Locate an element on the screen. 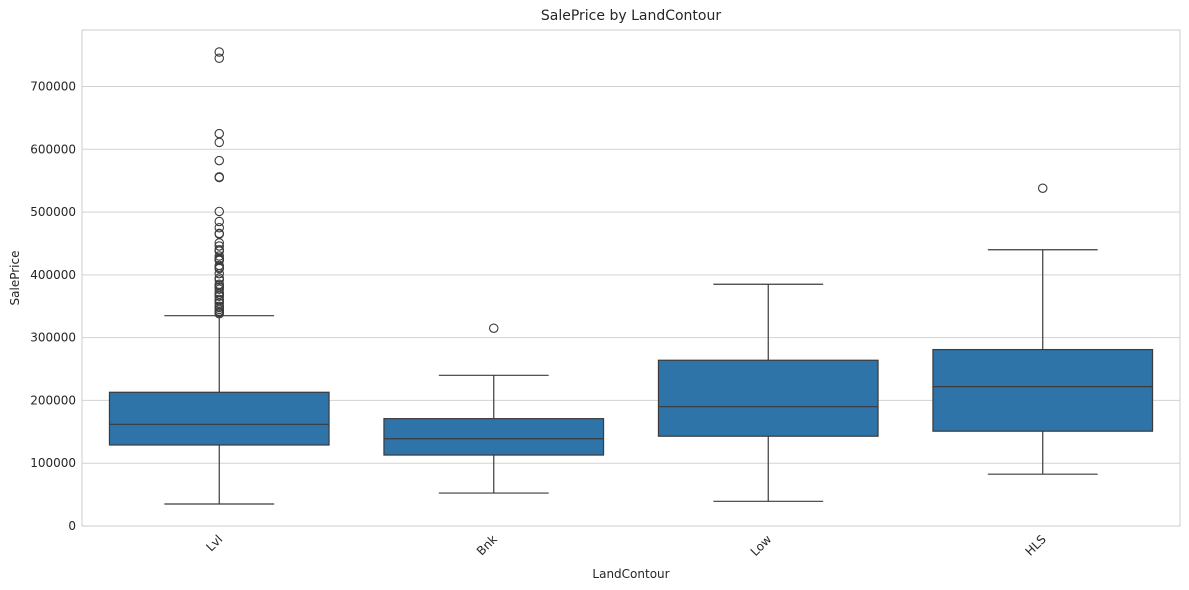 This screenshot has height=590, width=1189. y-tick-label: 400000 is located at coordinates (53, 275).